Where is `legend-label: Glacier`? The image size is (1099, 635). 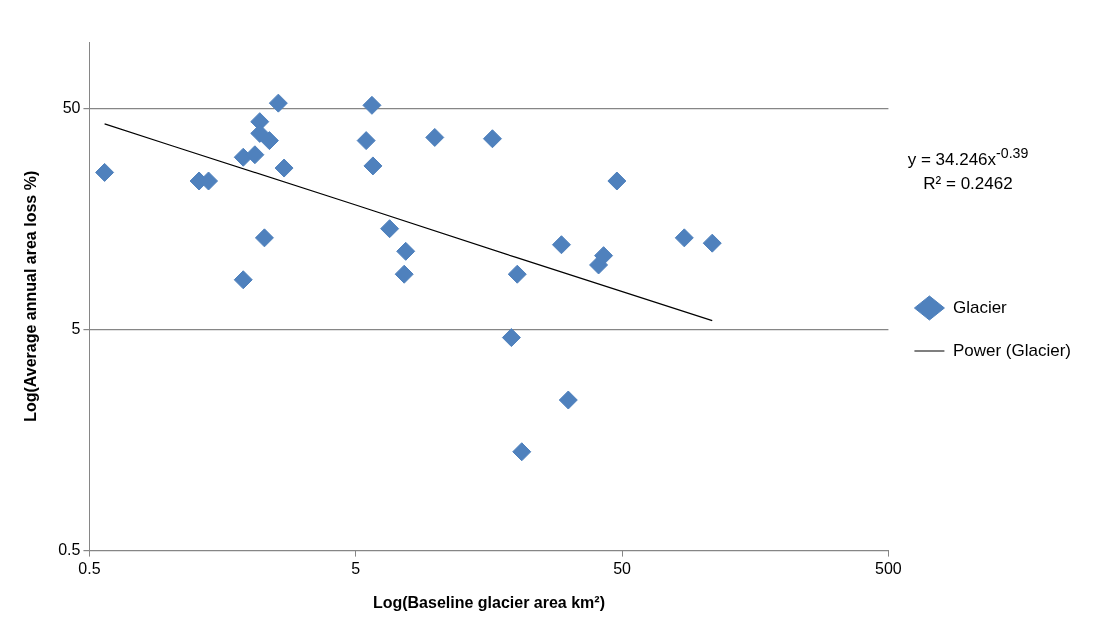 legend-label: Glacier is located at coordinates (980, 307).